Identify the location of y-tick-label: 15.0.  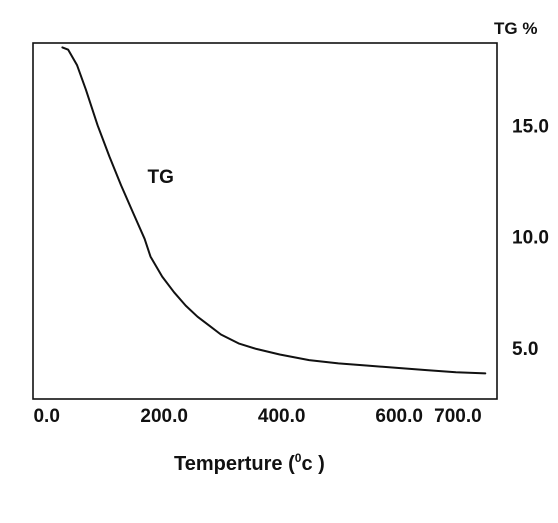
(530, 126).